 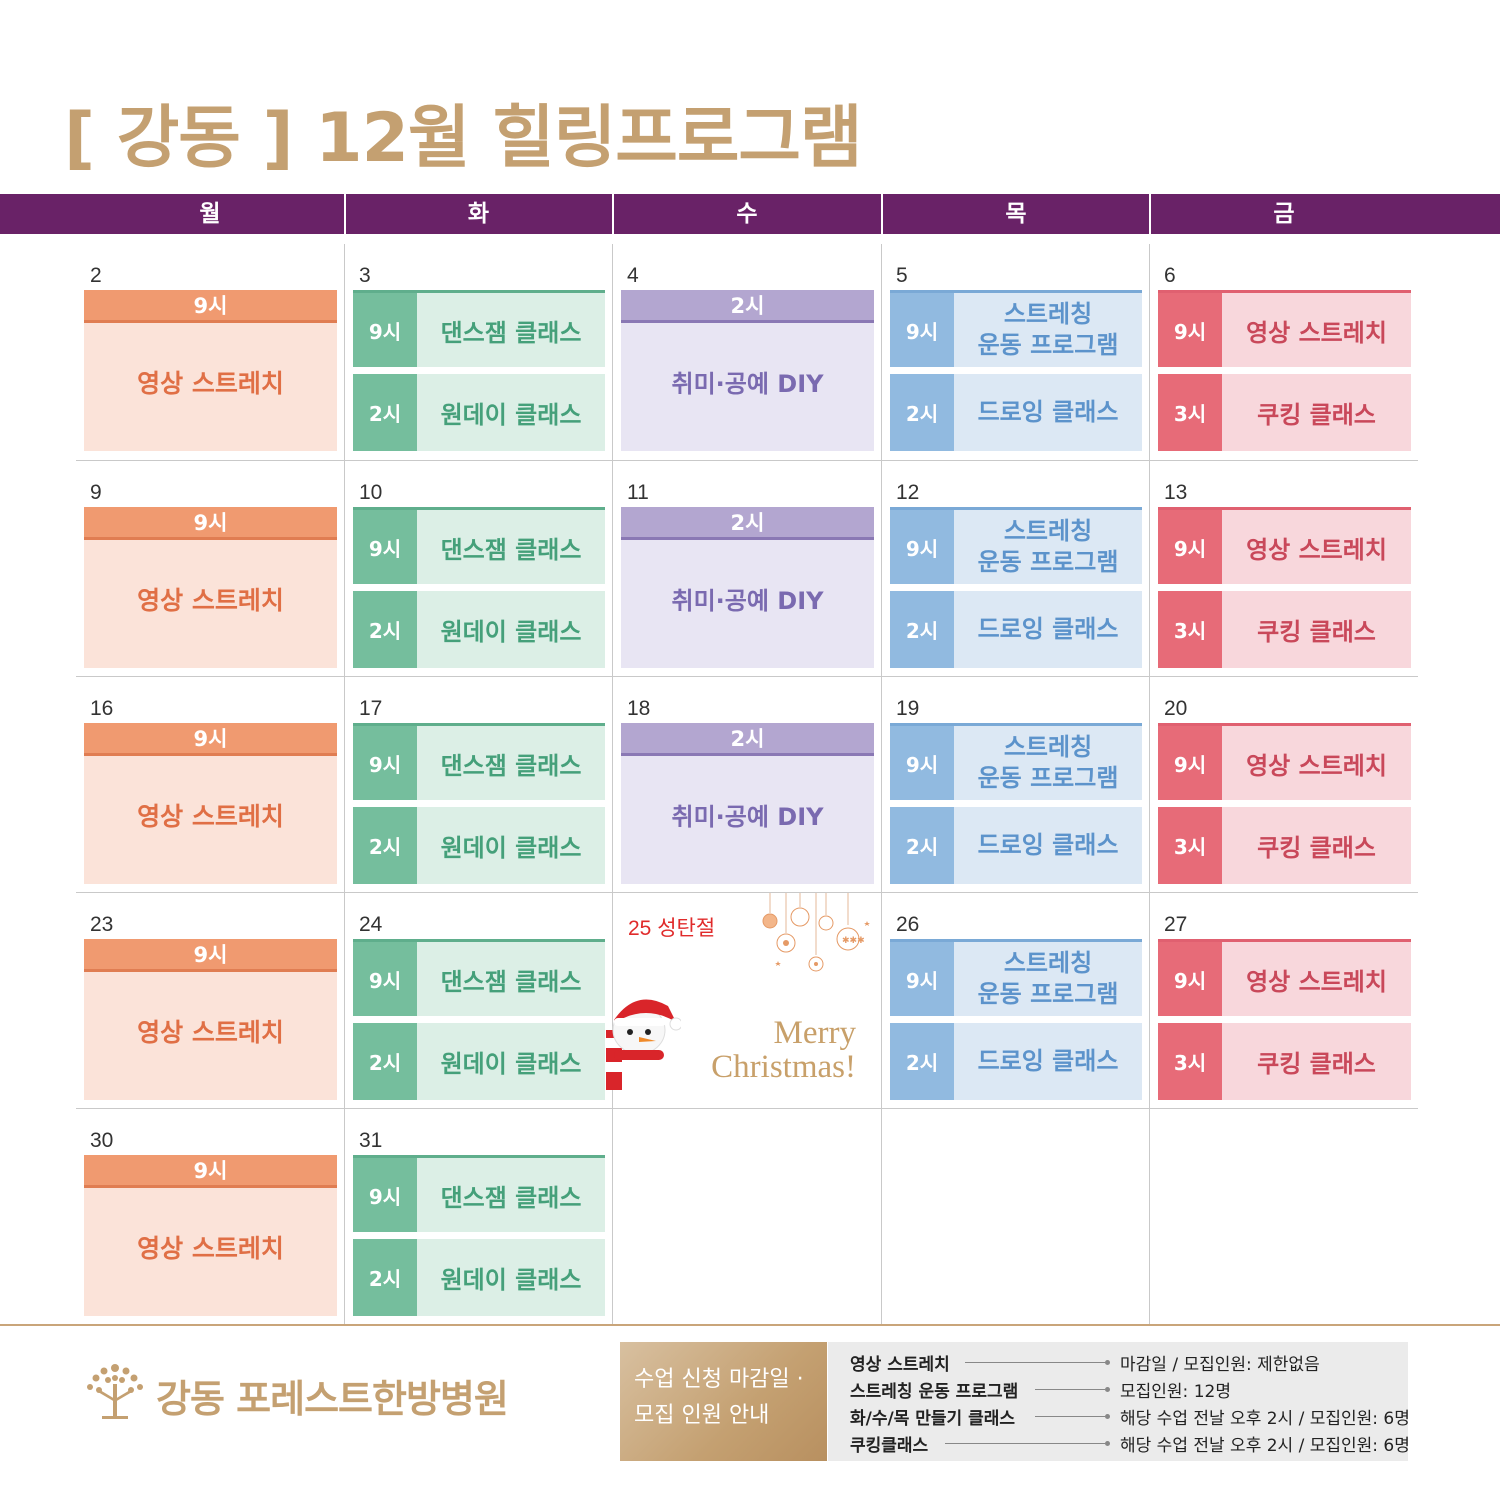 What do you see at coordinates (633, 275) in the screenshot?
I see `day-number: 4` at bounding box center [633, 275].